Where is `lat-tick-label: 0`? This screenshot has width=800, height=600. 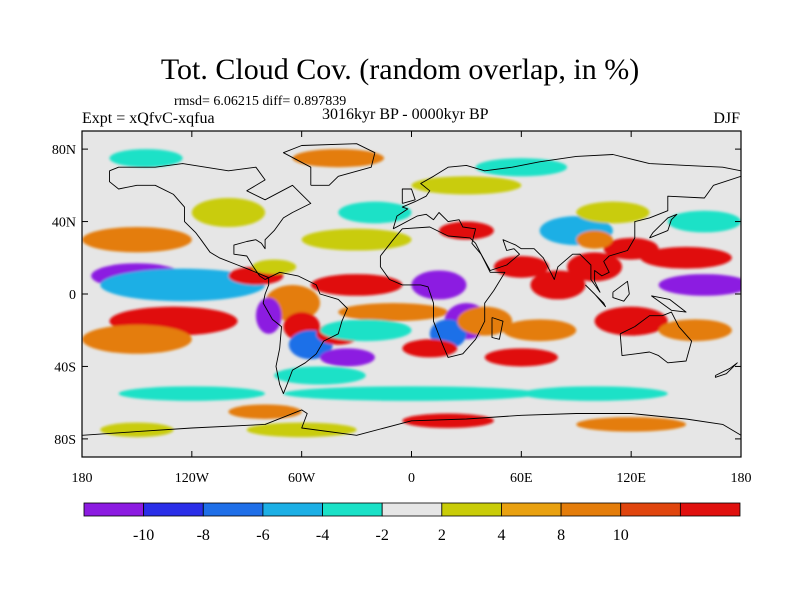
lat-tick-label: 0 is located at coordinates (72, 295).